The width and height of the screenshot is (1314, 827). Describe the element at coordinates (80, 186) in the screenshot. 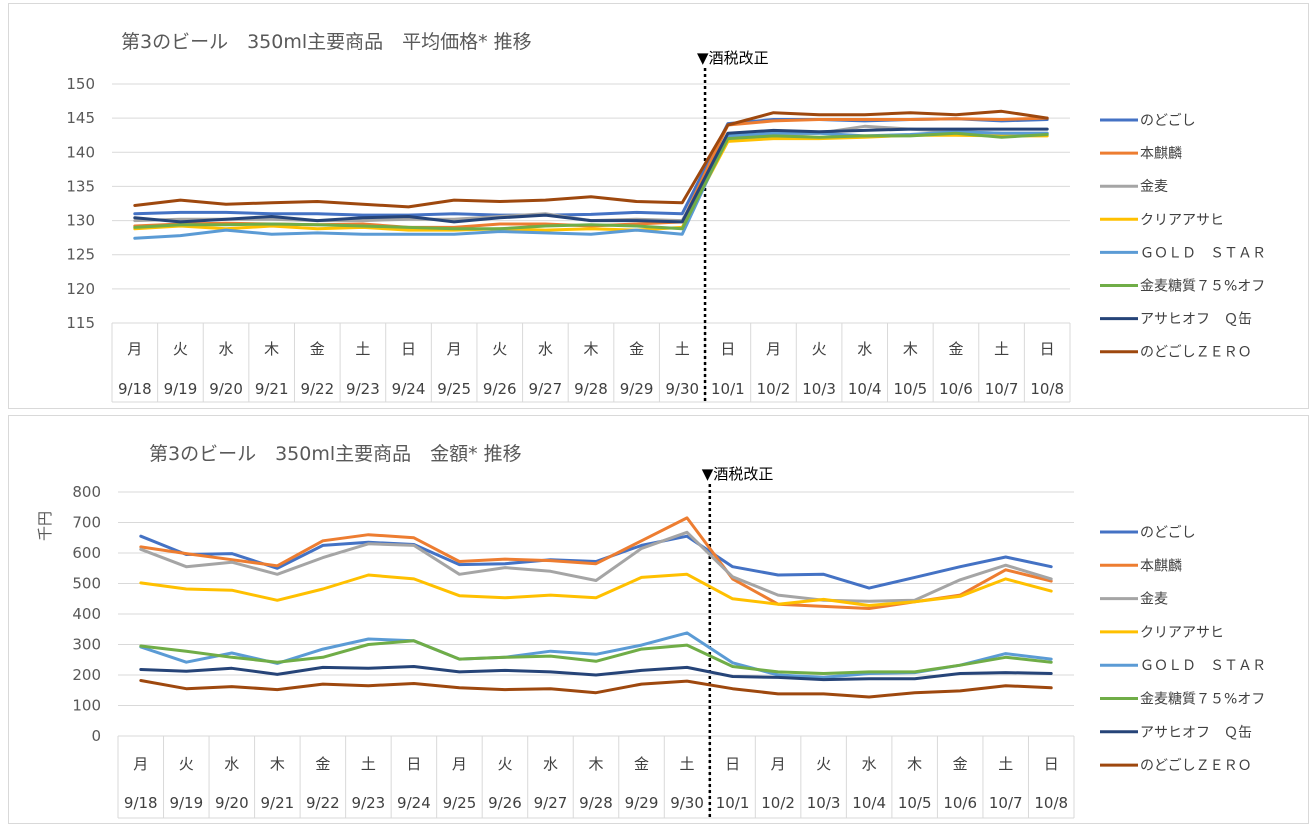

I see `y-tick-label: 135` at that location.